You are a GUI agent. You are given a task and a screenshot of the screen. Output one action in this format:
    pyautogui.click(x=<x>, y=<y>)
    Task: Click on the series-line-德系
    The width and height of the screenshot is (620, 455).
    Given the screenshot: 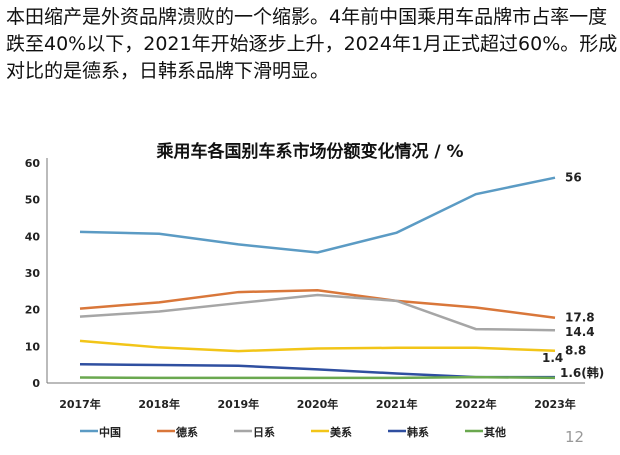 What is the action you would take?
    pyautogui.click(x=317, y=303)
    